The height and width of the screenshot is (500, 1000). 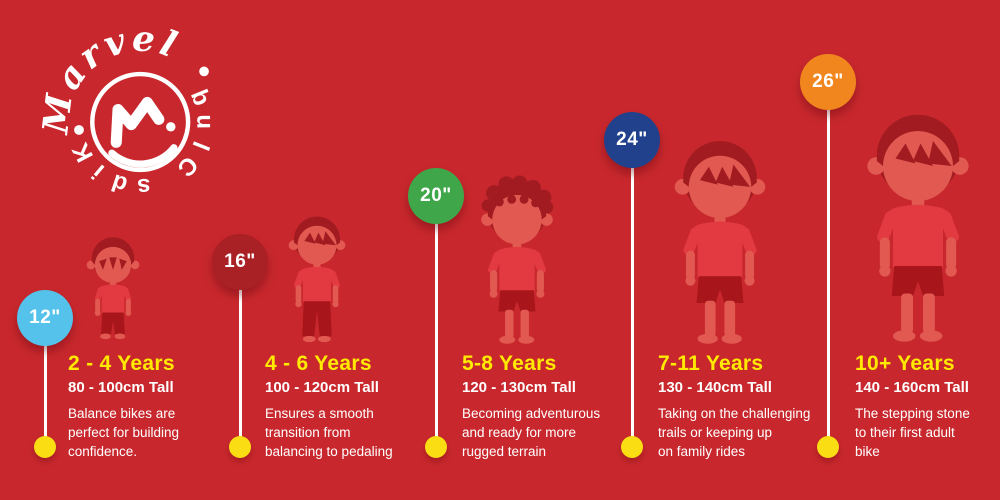 I want to click on wheel-size-badge: 16", so click(x=240, y=262).